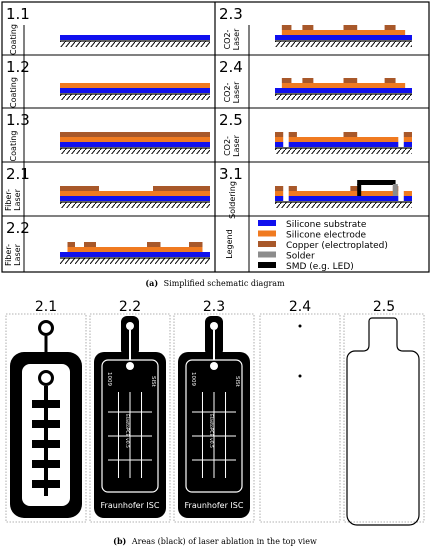 Image resolution: width=431 pixels, height=554 pixels. I want to click on step-id: 2.1, so click(18, 174).